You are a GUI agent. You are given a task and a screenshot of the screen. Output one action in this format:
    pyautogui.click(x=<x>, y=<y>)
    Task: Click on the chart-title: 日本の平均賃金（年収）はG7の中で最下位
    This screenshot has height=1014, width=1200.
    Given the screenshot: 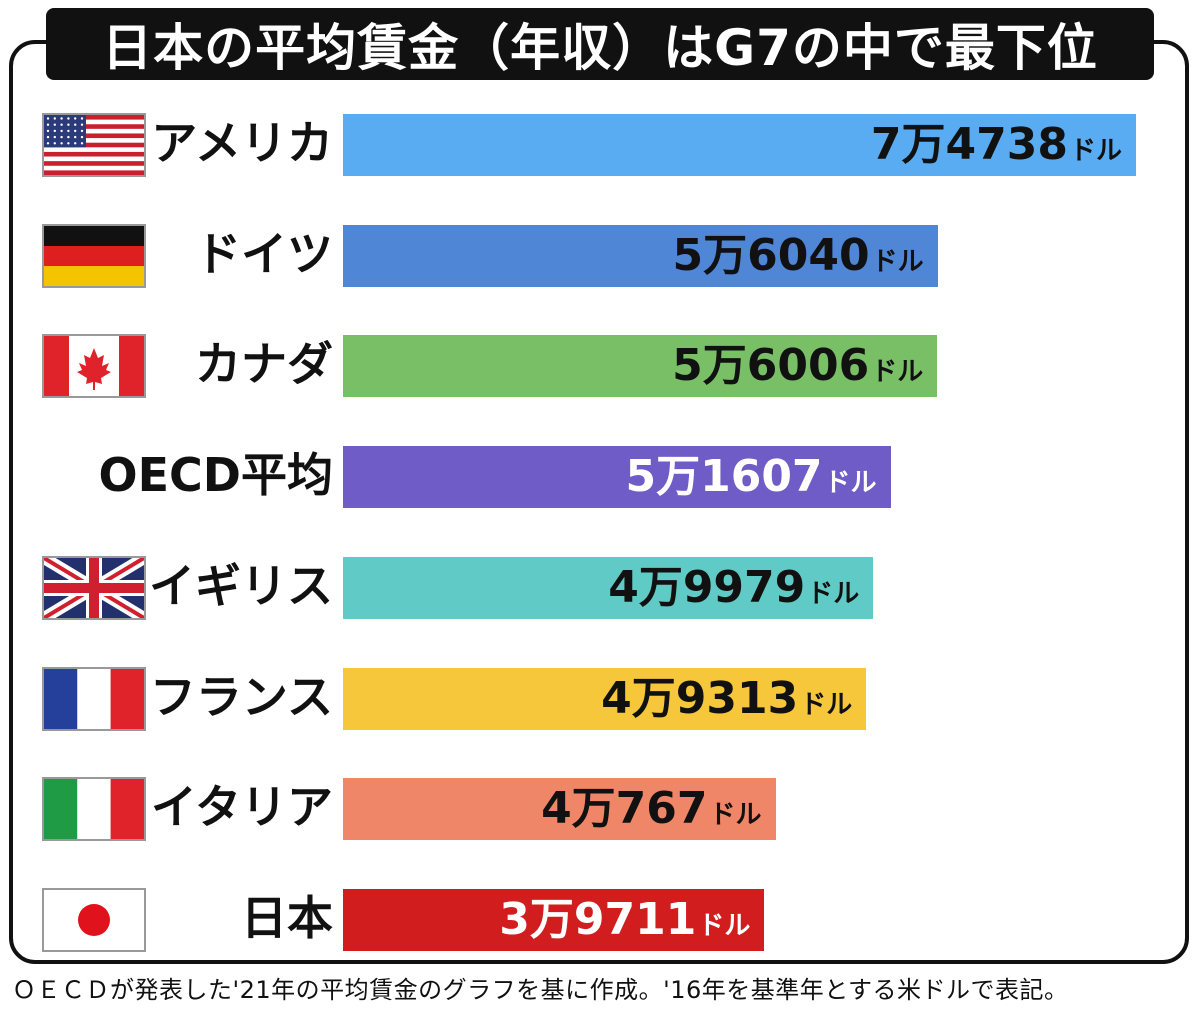 What is the action you would take?
    pyautogui.click(x=600, y=48)
    